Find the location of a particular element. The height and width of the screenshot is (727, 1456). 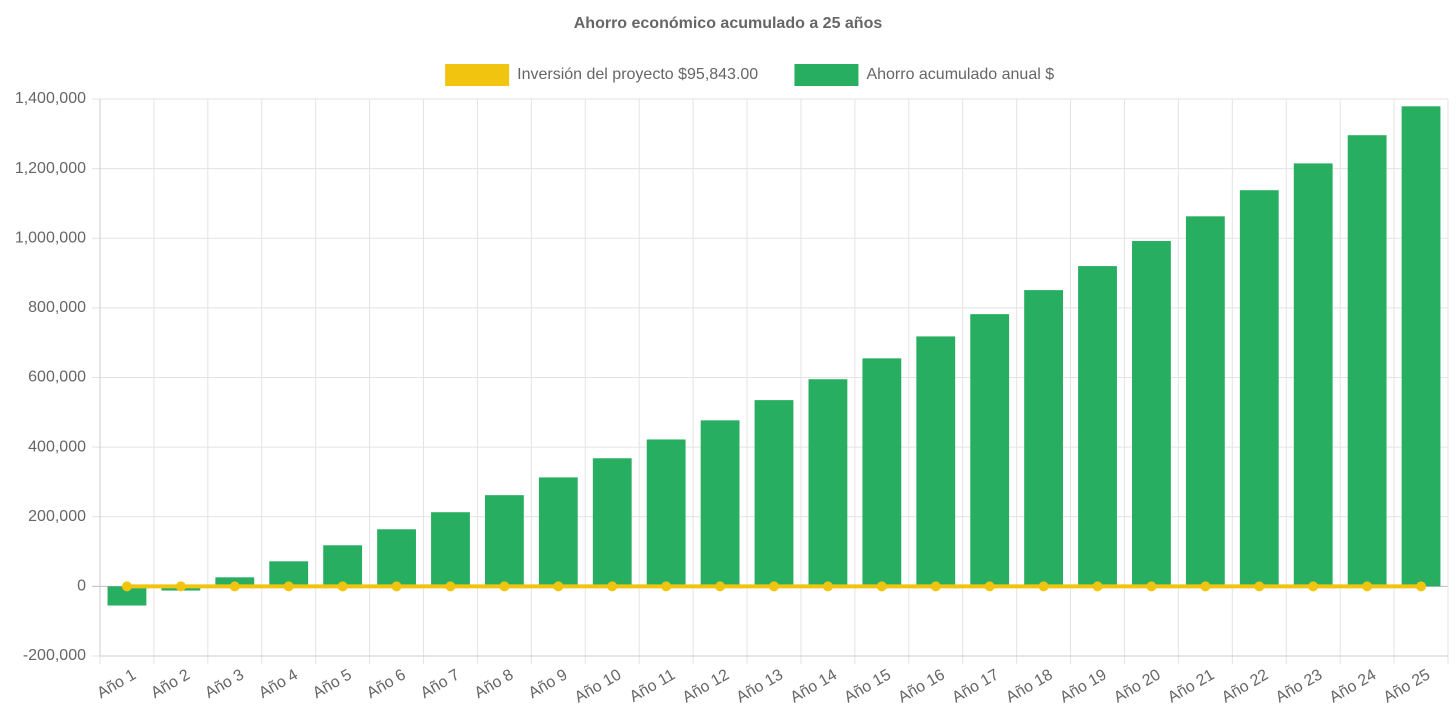

y-tick-label: 200,000 is located at coordinates (57, 516).